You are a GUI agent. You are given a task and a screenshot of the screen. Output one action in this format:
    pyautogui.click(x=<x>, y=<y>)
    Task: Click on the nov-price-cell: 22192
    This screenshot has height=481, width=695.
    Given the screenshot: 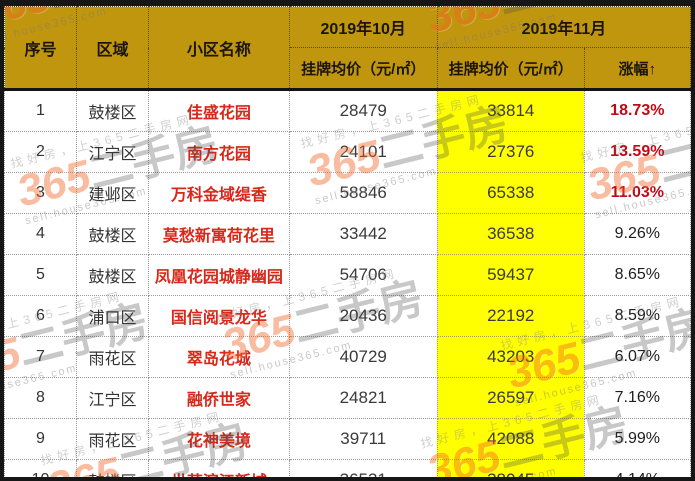 What is the action you would take?
    pyautogui.click(x=510, y=316)
    